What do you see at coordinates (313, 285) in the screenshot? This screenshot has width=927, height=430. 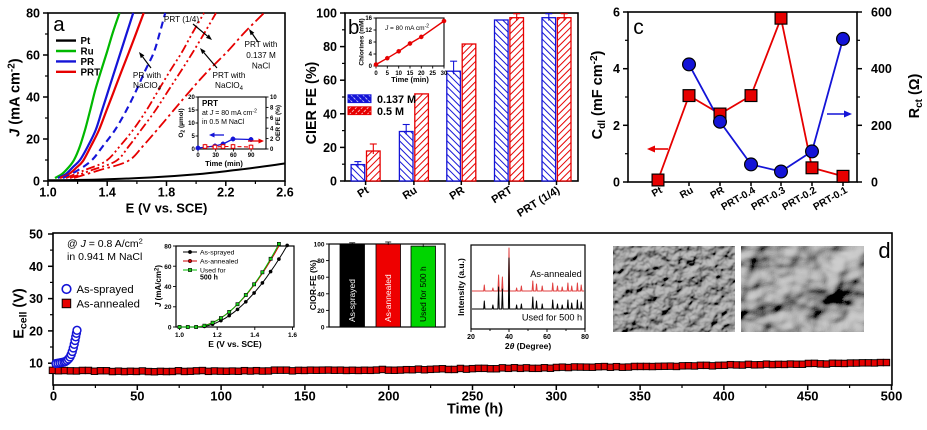 I see `svg-text: ClOR-FE (%)` at bounding box center [313, 285].